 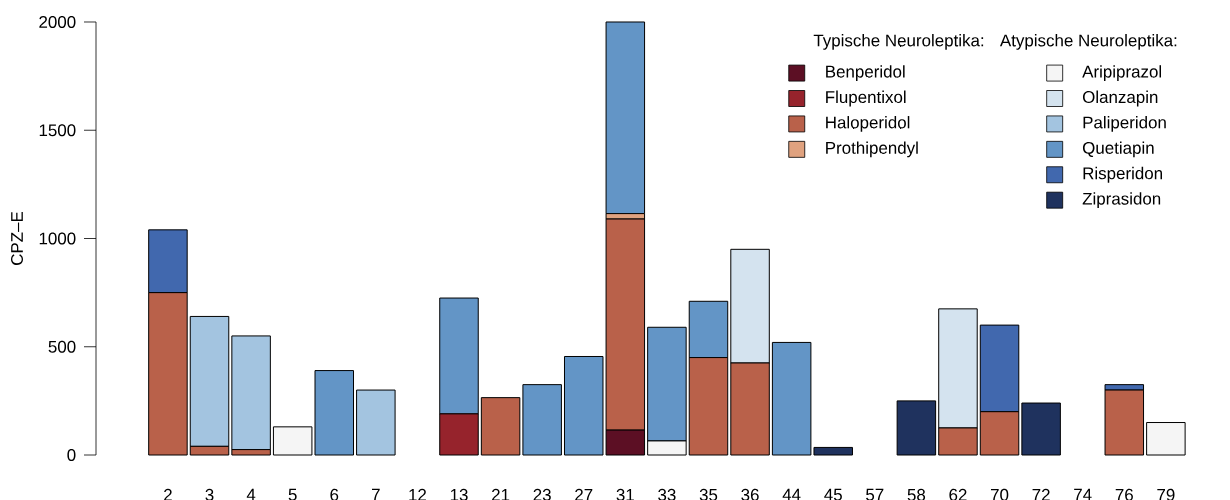 I want to click on x-tick-label: 21, so click(x=501, y=494).